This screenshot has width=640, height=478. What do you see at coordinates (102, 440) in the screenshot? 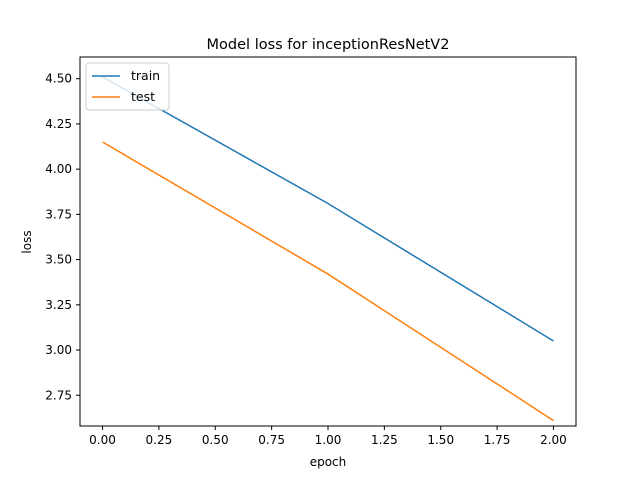
I see `x-tick-label: 0.00` at bounding box center [102, 440].